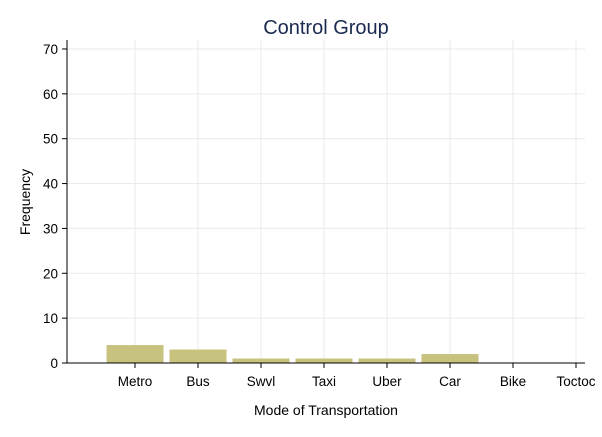  I want to click on y-tick-label: 0, so click(54, 363).